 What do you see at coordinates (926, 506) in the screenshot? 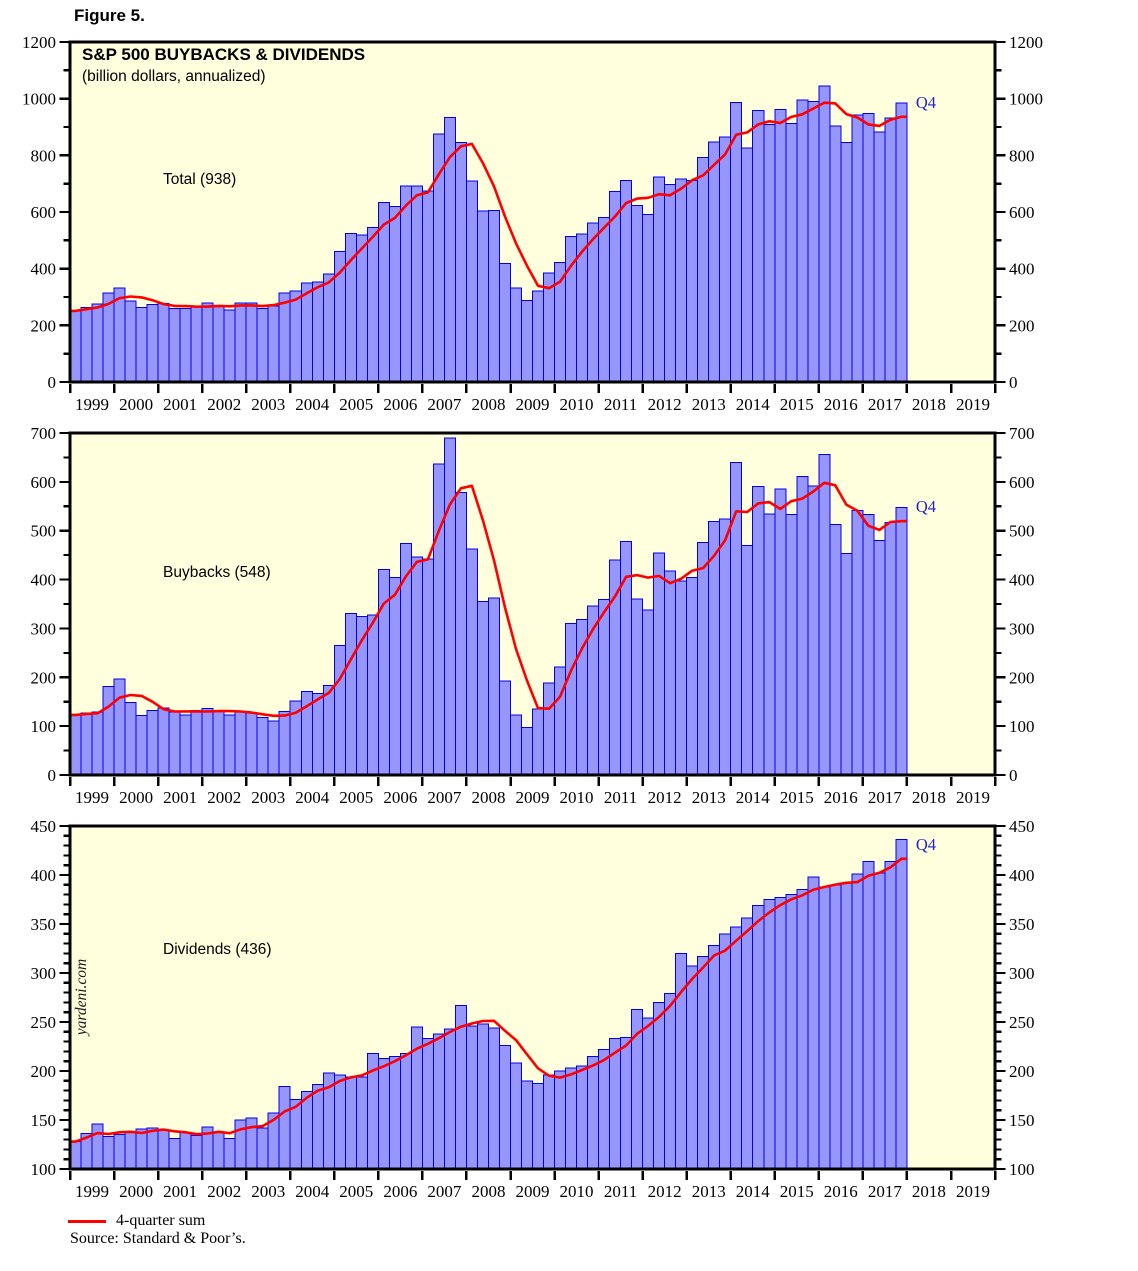
I see `q4-end-label: Q4` at bounding box center [926, 506].